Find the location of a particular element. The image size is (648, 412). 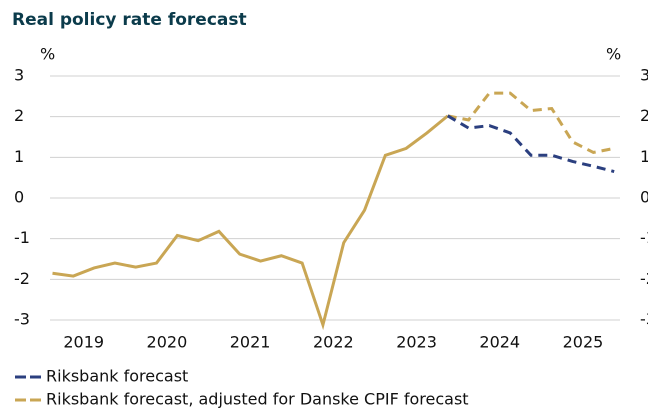

y-tick-label: 1 is located at coordinates (19, 156).